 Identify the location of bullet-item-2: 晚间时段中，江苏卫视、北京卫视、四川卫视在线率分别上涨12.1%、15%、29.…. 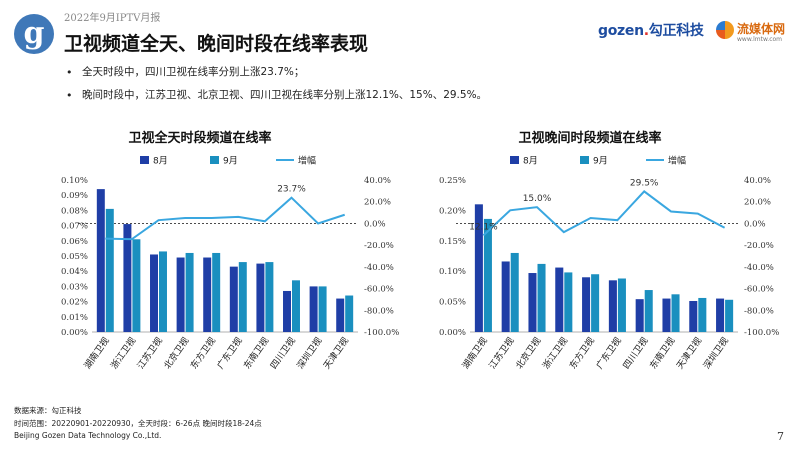
(275, 95).